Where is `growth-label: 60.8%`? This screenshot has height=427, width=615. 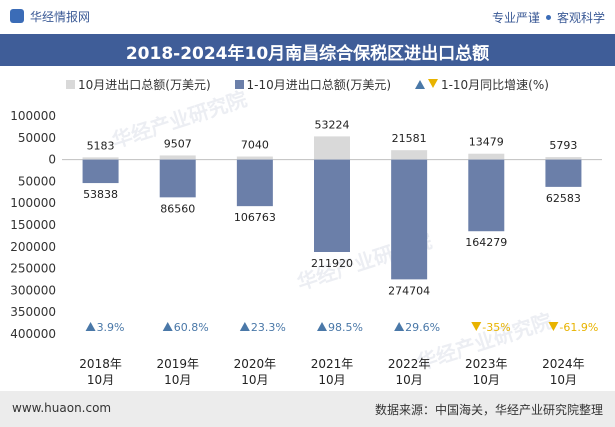 growth-label: 60.8% is located at coordinates (191, 327).